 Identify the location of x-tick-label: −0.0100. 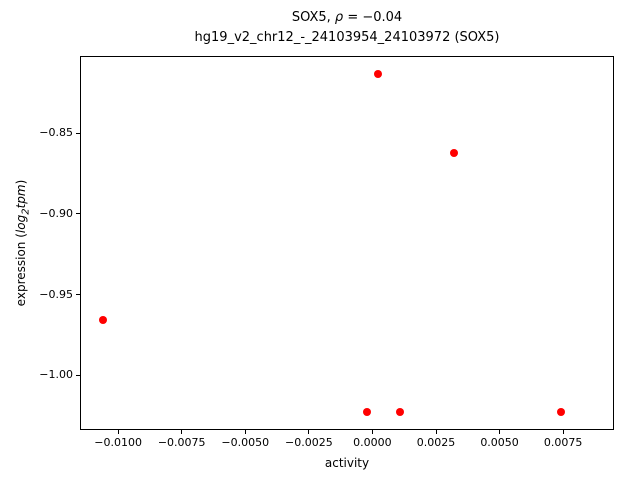
(118, 442).